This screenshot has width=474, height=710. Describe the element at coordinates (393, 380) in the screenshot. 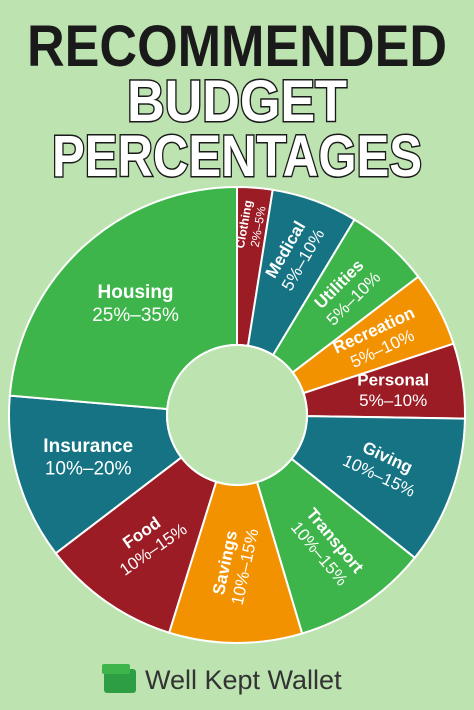

I see `segment-name: Personal` at that location.